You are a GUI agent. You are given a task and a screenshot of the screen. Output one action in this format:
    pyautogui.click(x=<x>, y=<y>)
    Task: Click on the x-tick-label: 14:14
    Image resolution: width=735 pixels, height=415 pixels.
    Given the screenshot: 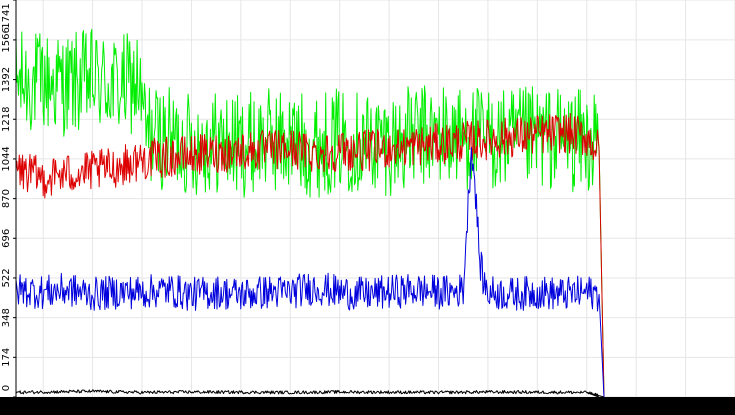 What is the action you would take?
    pyautogui.click(x=685, y=409)
    